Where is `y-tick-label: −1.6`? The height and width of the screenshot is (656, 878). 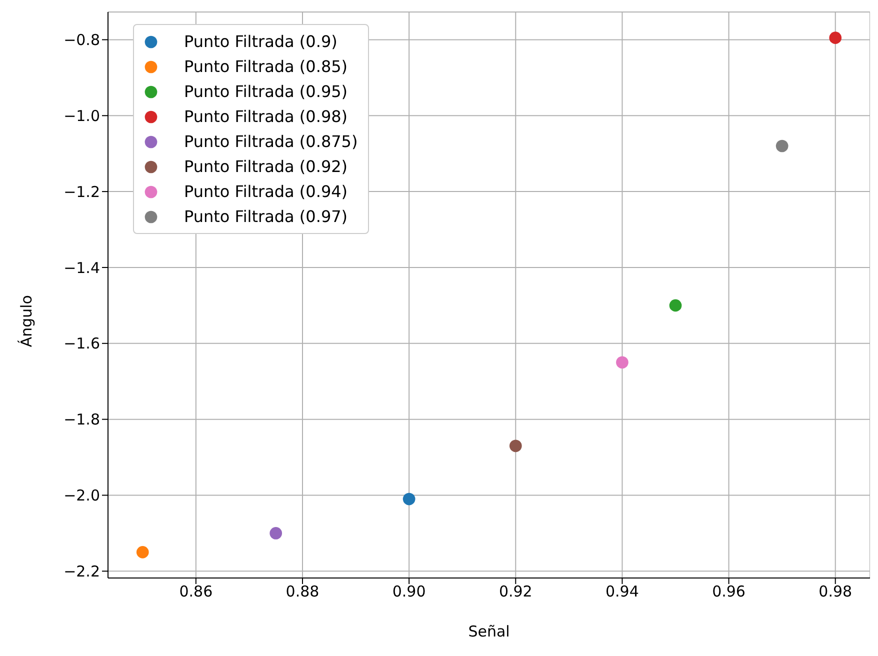 y-tick-label: −1.6 is located at coordinates (82, 343).